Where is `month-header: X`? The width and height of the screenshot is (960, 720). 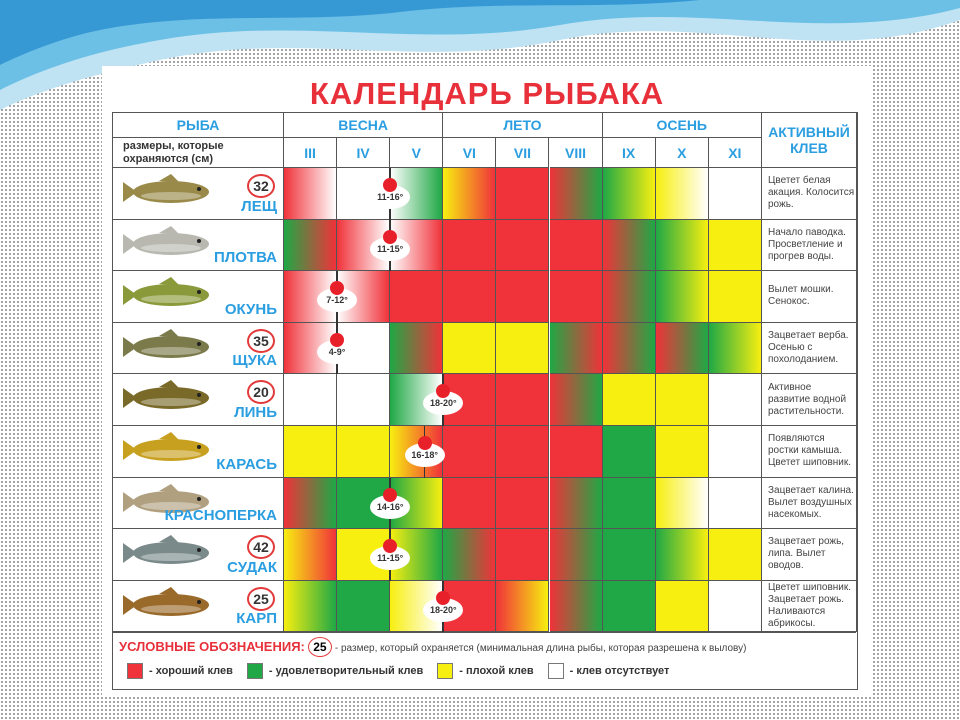 month-header: X is located at coordinates (682, 153).